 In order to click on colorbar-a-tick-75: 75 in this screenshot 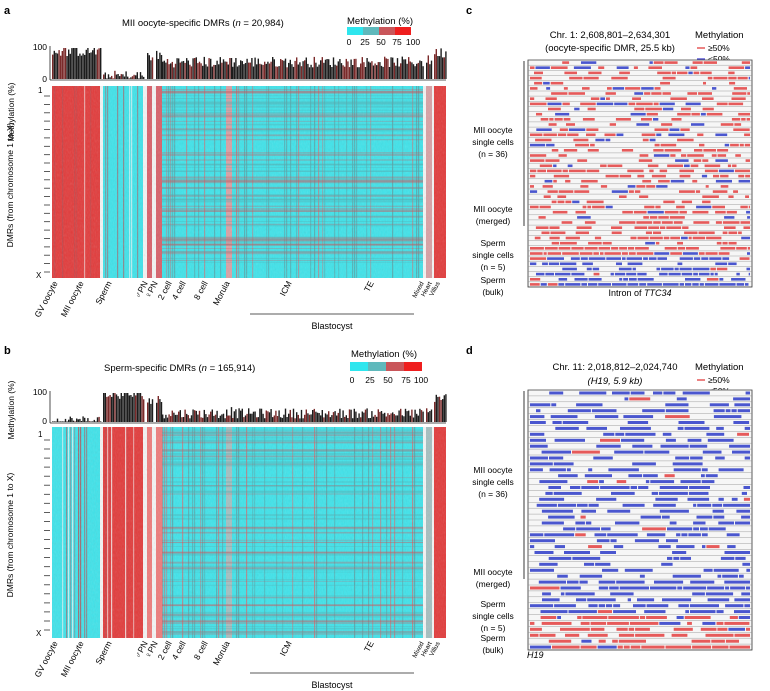, I will do `click(397, 42)`.